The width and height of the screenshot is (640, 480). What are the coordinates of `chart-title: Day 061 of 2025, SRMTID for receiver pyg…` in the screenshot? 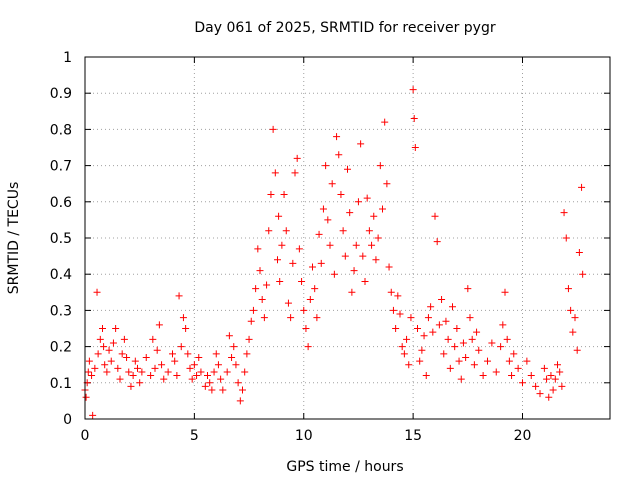 It's located at (344, 28).